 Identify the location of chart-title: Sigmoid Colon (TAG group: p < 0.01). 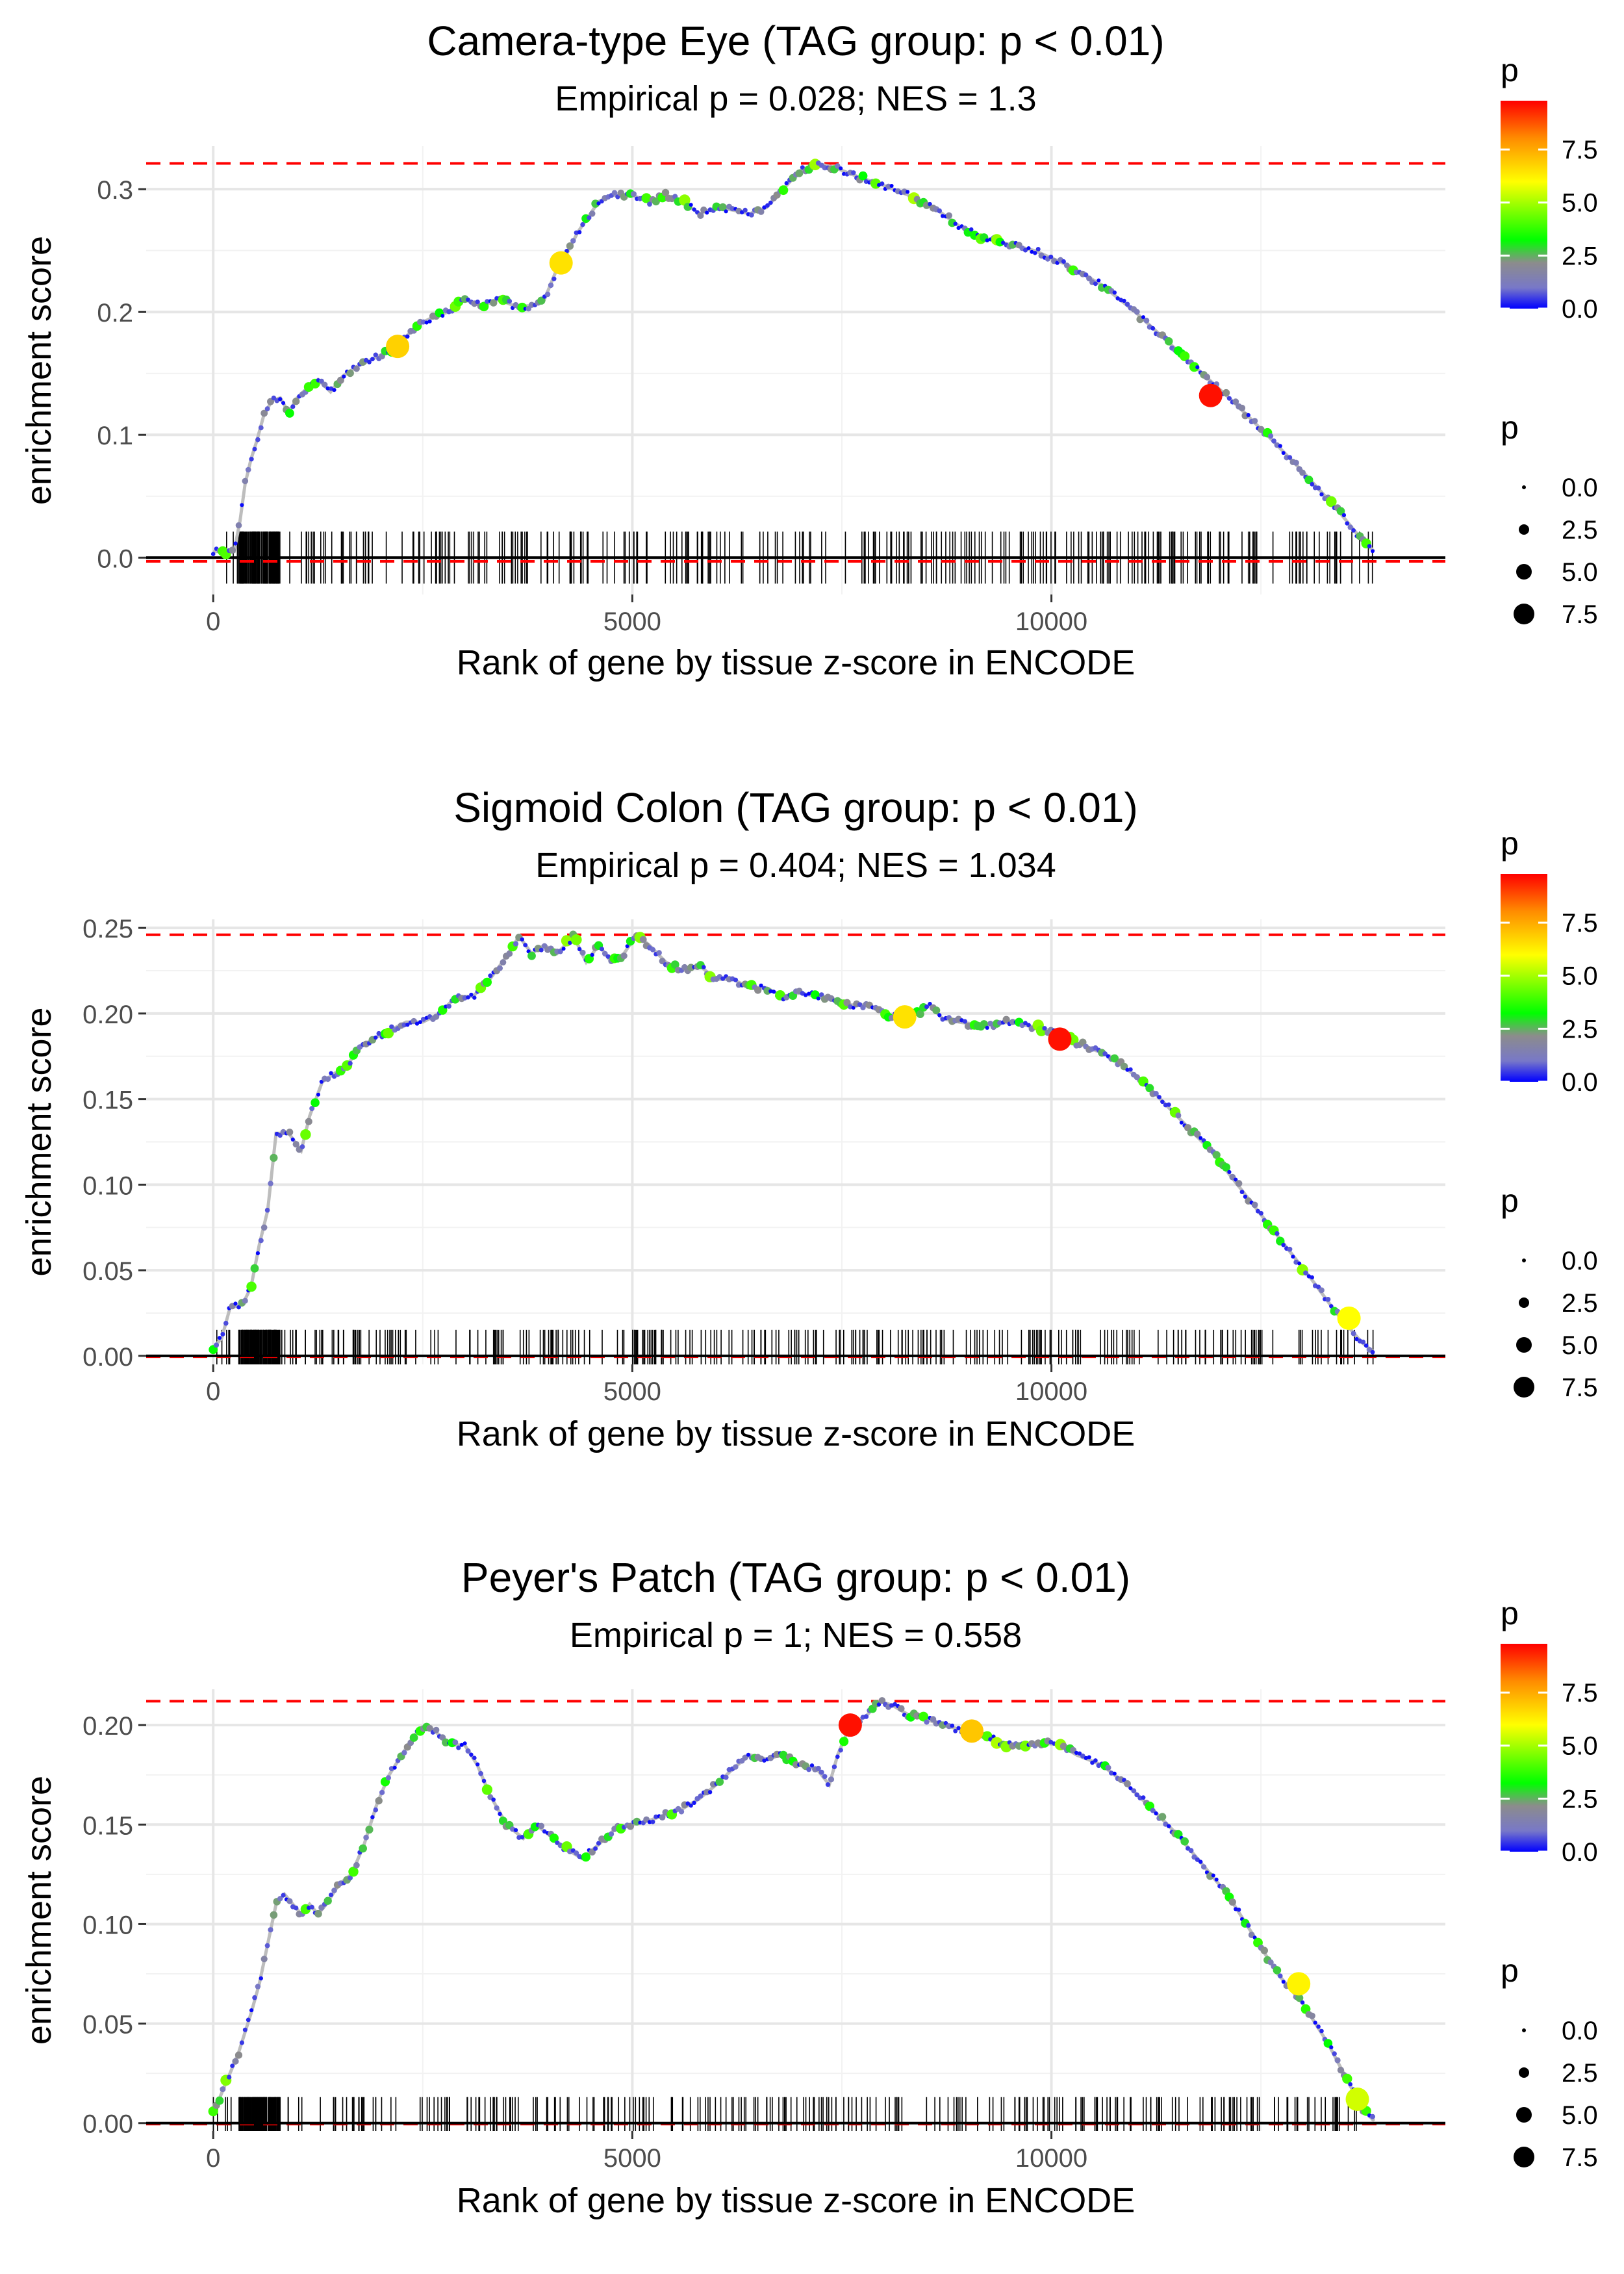
(795, 807).